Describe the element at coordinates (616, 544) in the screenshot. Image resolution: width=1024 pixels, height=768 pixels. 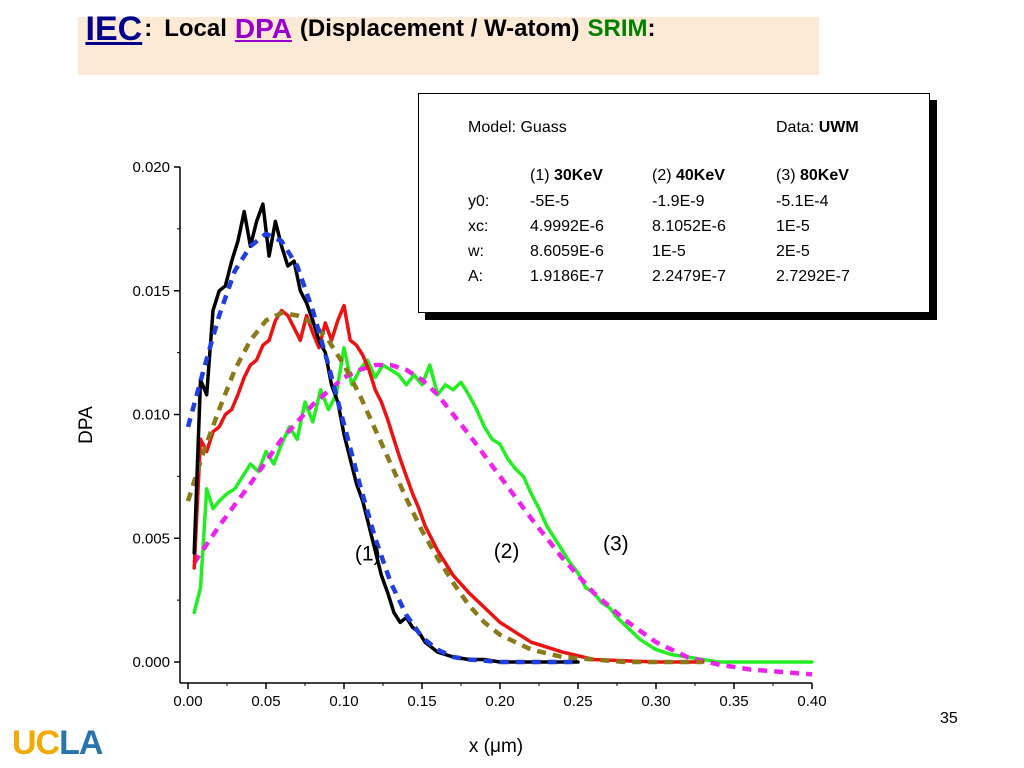
I see `curve-label-3: (3)` at that location.